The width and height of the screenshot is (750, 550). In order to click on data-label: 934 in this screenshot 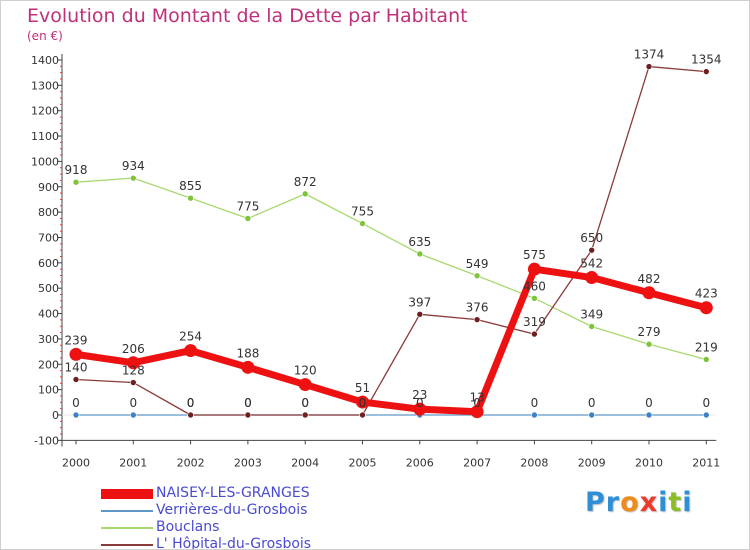, I will do `click(133, 166)`.